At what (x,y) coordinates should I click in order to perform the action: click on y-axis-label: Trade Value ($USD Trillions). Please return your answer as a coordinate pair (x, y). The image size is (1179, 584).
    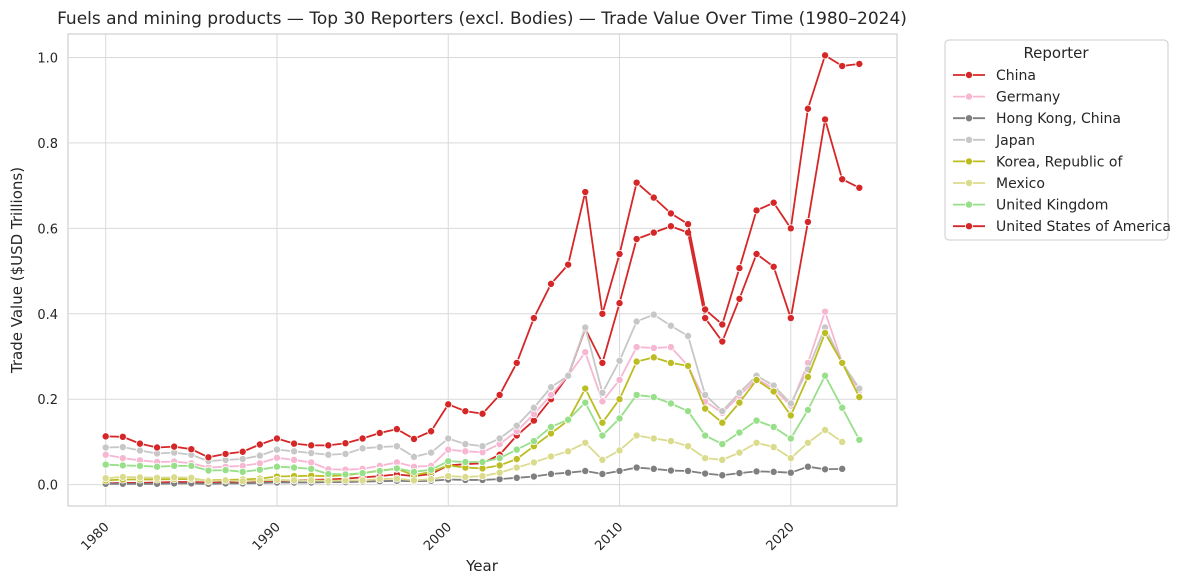
    Looking at the image, I should click on (17, 270).